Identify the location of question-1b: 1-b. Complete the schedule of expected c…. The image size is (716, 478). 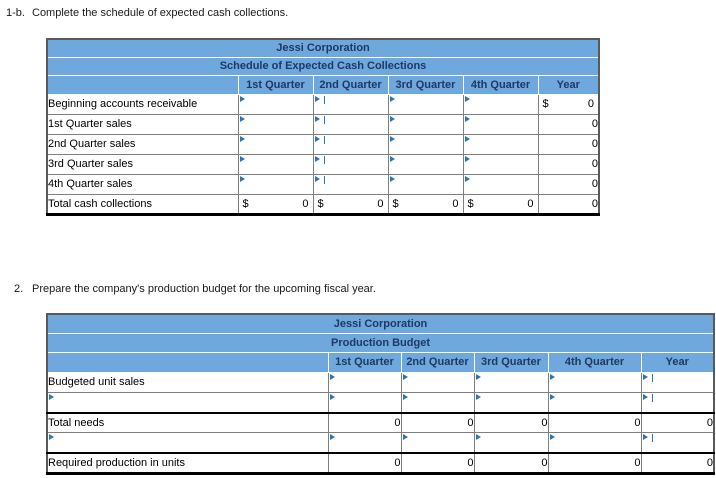
(147, 13).